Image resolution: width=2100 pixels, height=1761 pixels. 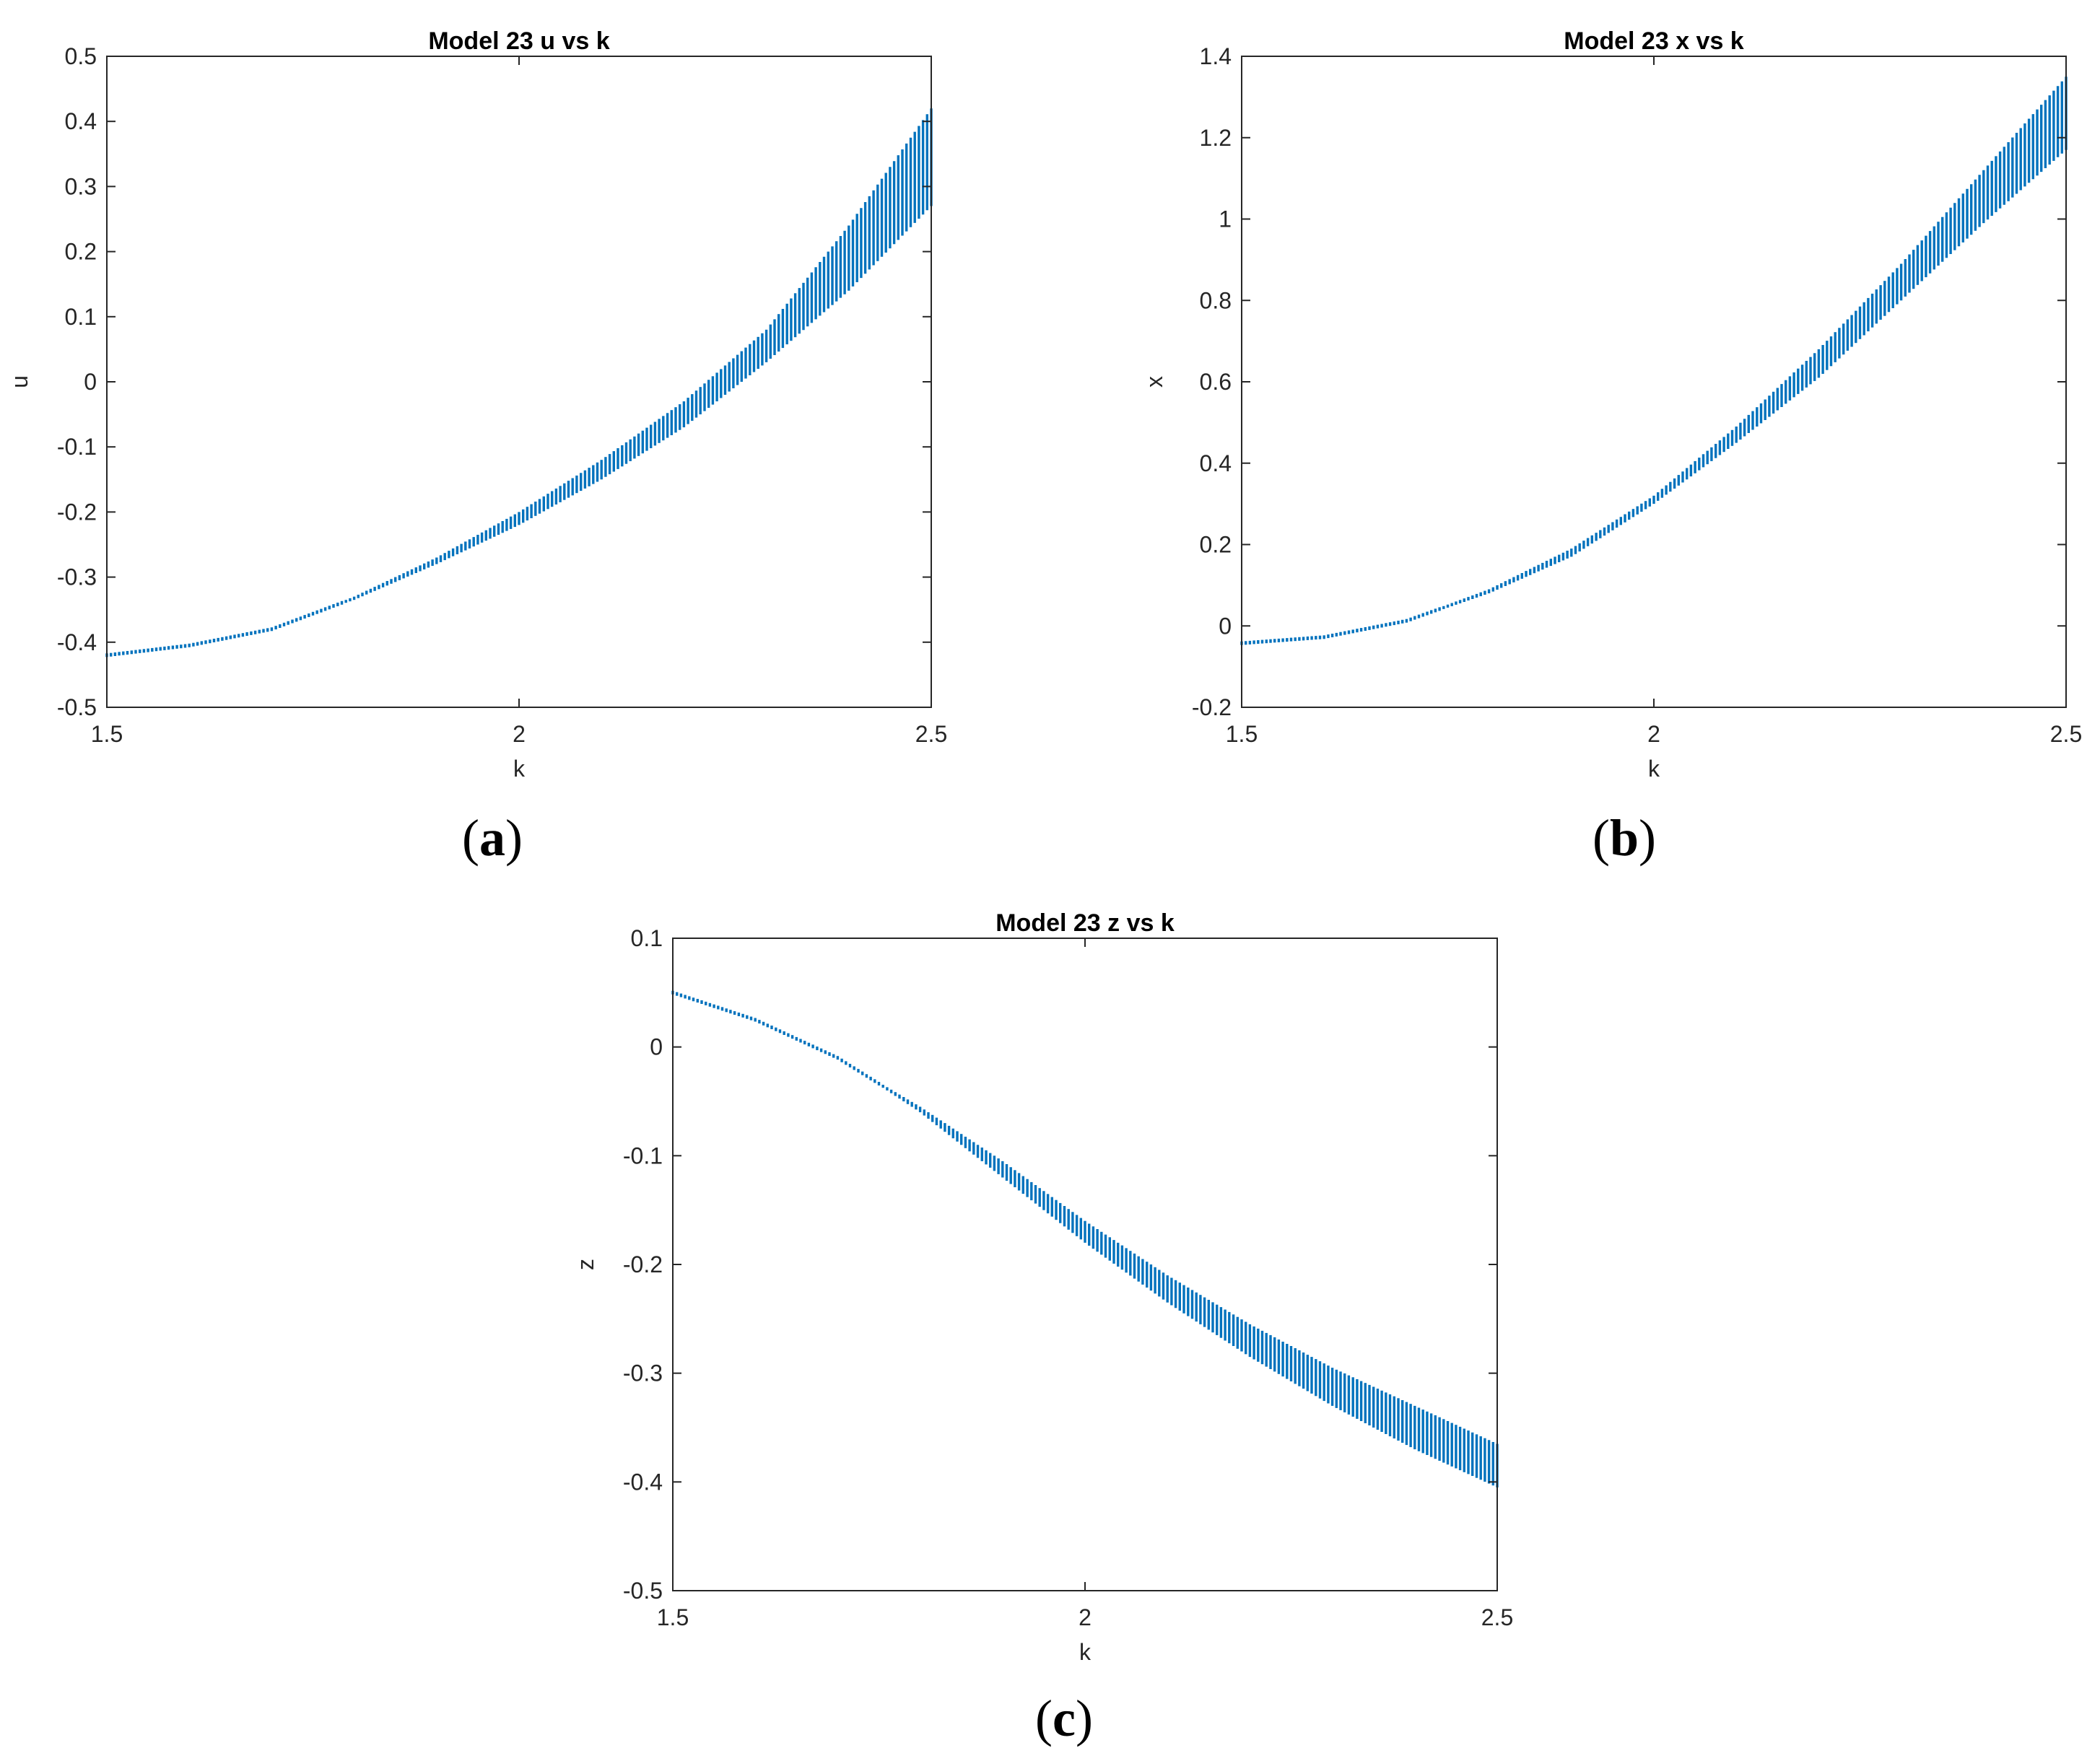 What do you see at coordinates (1625, 838) in the screenshot?
I see `panel-caption-b: (b)` at bounding box center [1625, 838].